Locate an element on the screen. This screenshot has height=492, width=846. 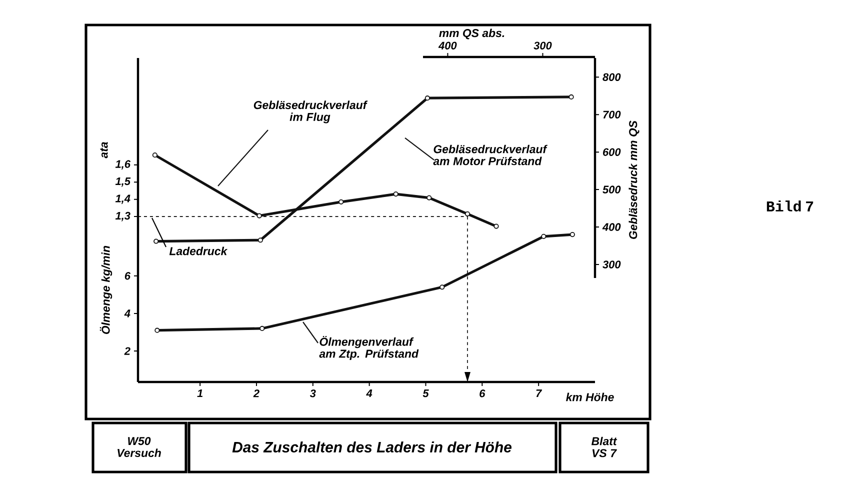
y2-tick-label: 300 is located at coordinates (611, 264).